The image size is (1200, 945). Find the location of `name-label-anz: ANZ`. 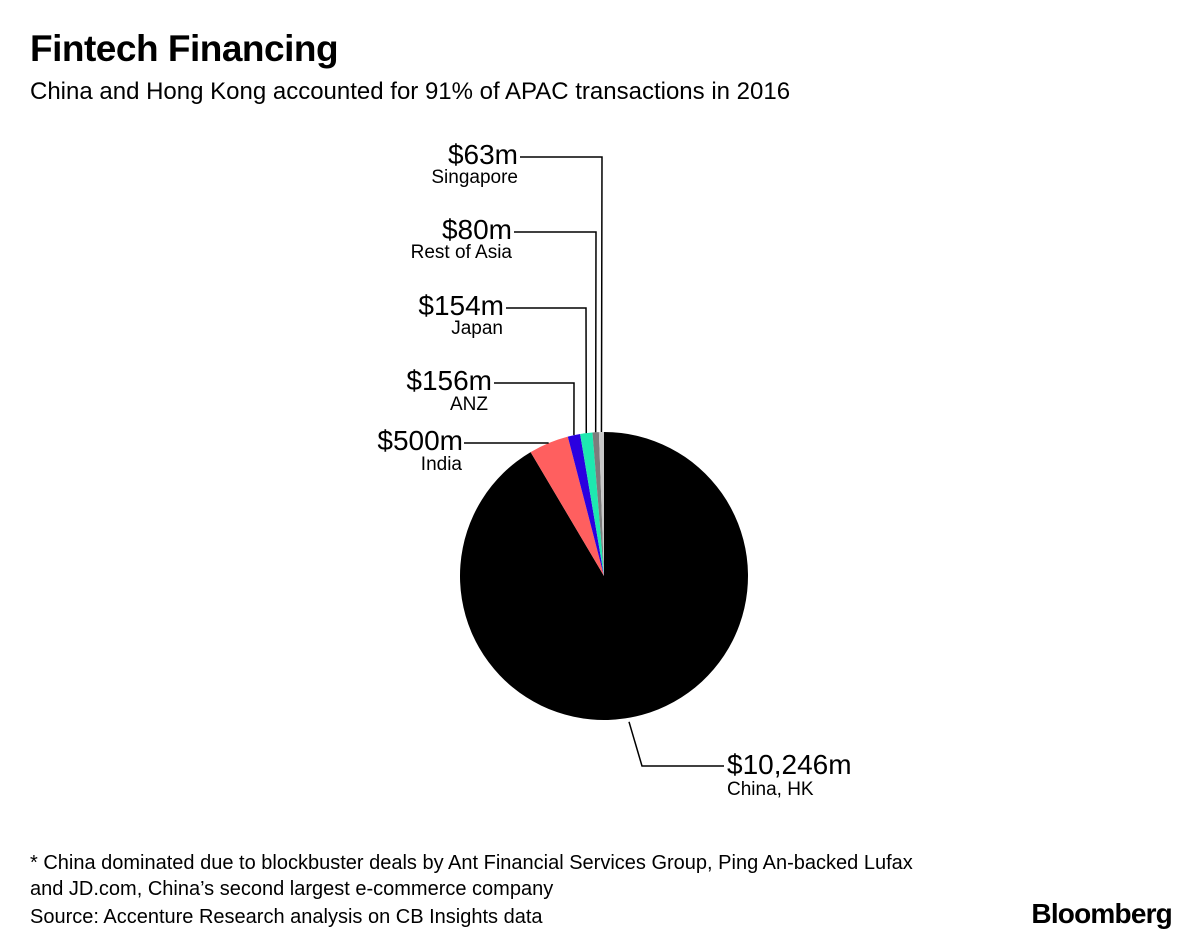

name-label-anz: ANZ is located at coordinates (469, 404).